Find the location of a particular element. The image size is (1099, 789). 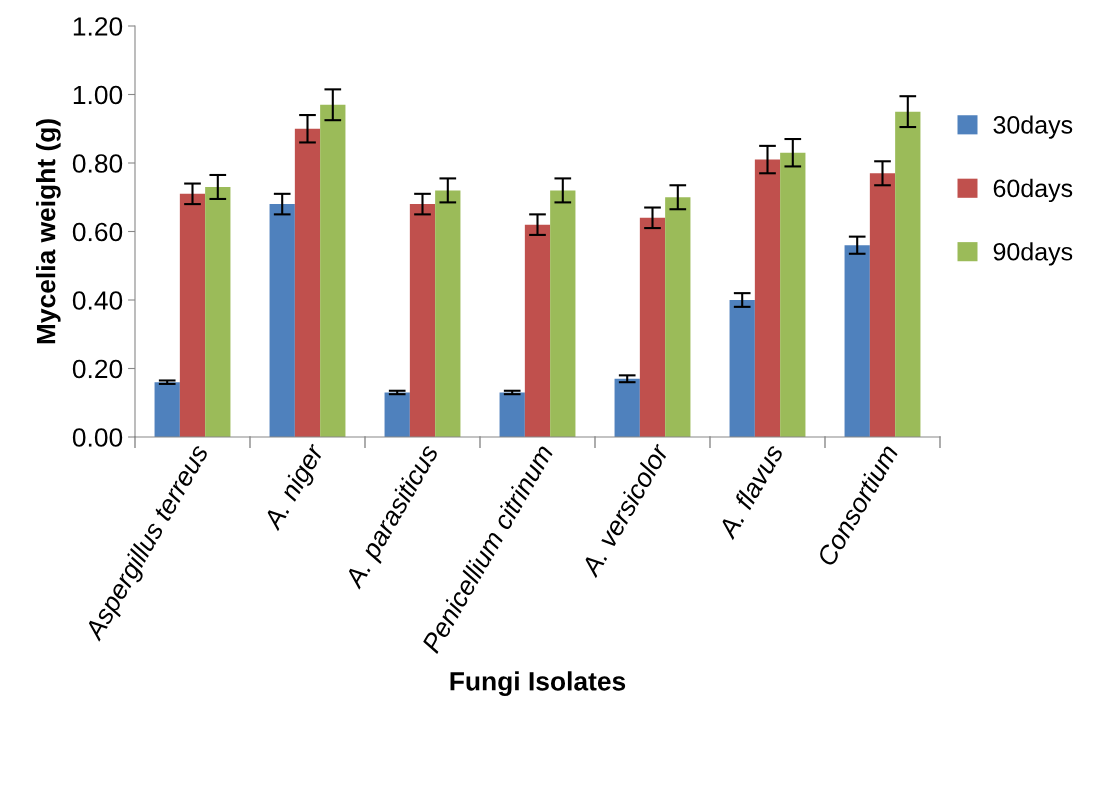

legend-label: 60days is located at coordinates (1033, 190).